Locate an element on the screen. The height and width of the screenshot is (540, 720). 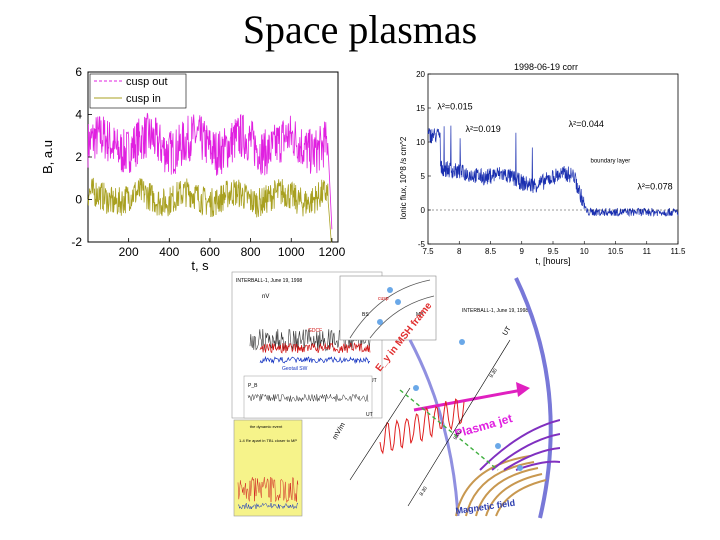
chart1-legend: cusp out cusp in is located at coordinates (138, 91).